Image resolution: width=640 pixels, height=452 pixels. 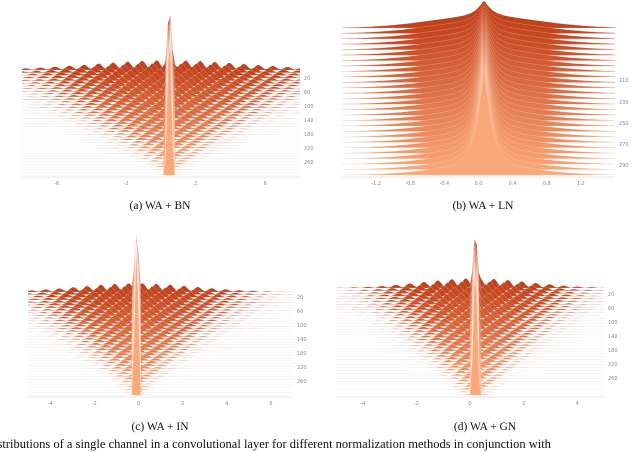 I want to click on x-tick-label: 4, so click(x=577, y=404).